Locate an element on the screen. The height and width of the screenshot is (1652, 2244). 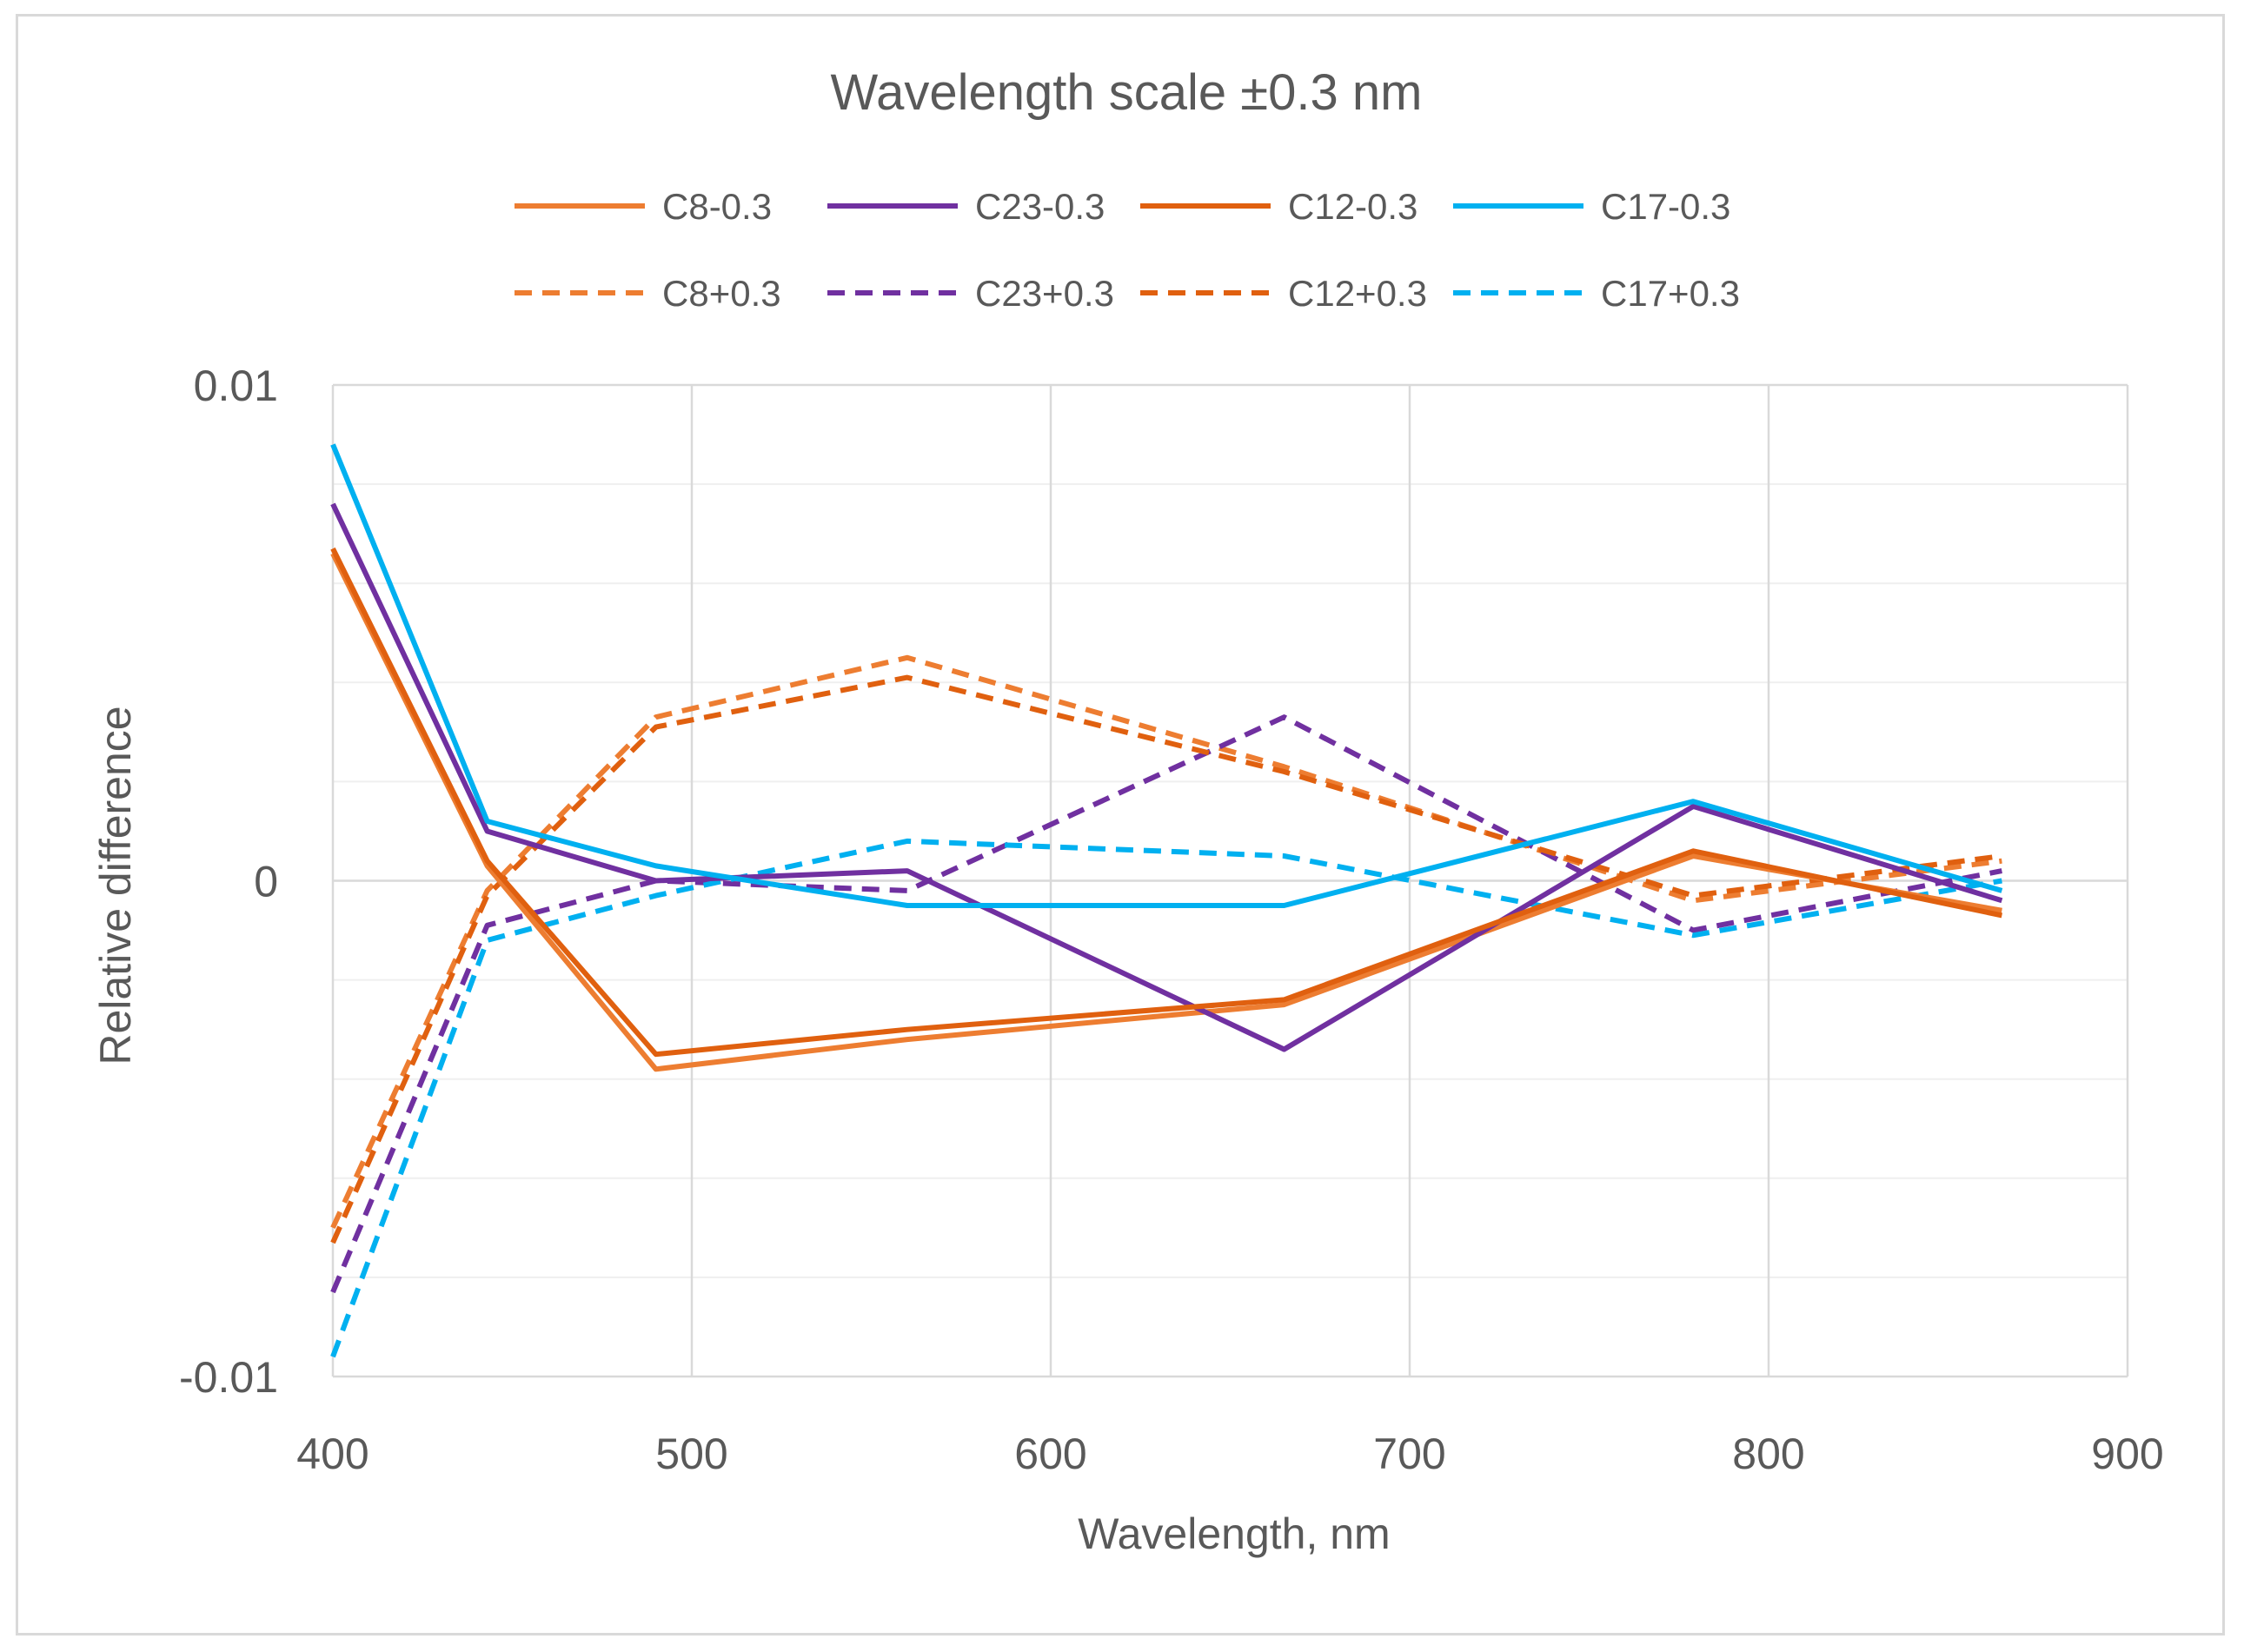
x-tick-label: 700 is located at coordinates (1409, 1454).